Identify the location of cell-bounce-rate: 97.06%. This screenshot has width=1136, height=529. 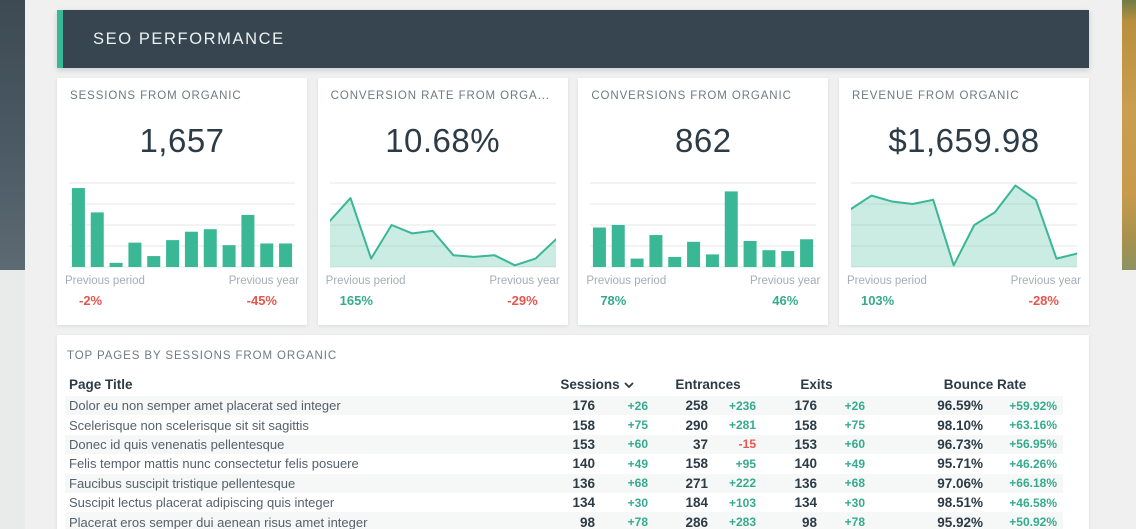
(960, 483).